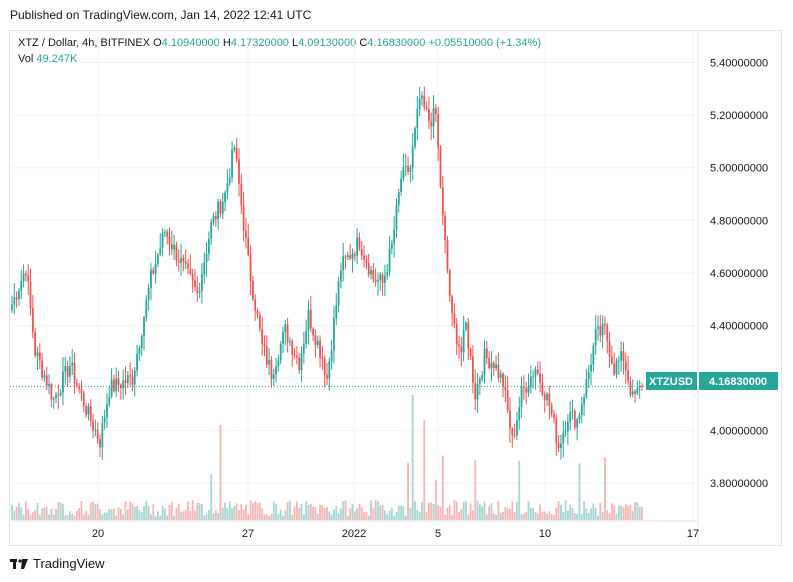 This screenshot has height=582, width=793. Describe the element at coordinates (226, 43) in the screenshot. I see `high-label: H` at that location.